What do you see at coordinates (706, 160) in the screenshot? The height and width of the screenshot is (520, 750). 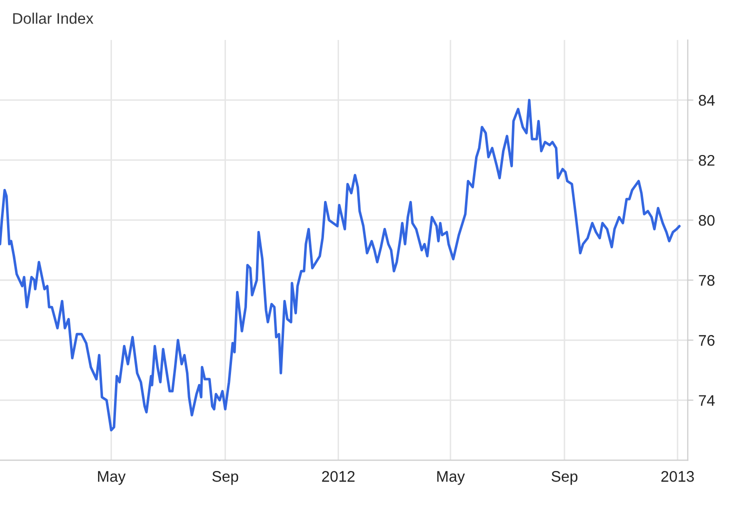 I see `y-tick-label: 82` at bounding box center [706, 160].